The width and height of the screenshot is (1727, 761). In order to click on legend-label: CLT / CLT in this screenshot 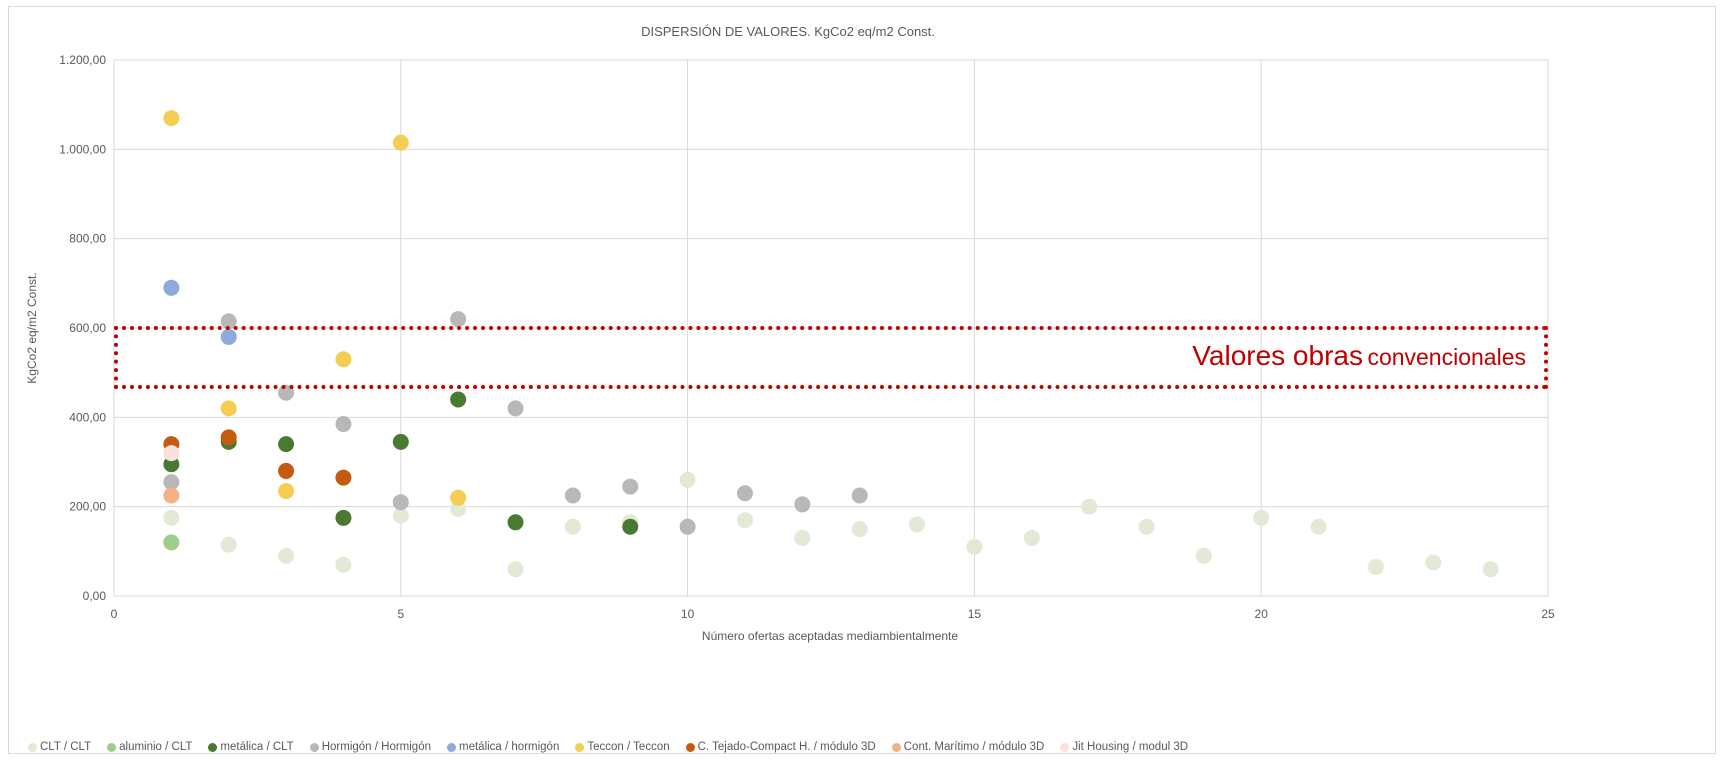, I will do `click(66, 747)`.